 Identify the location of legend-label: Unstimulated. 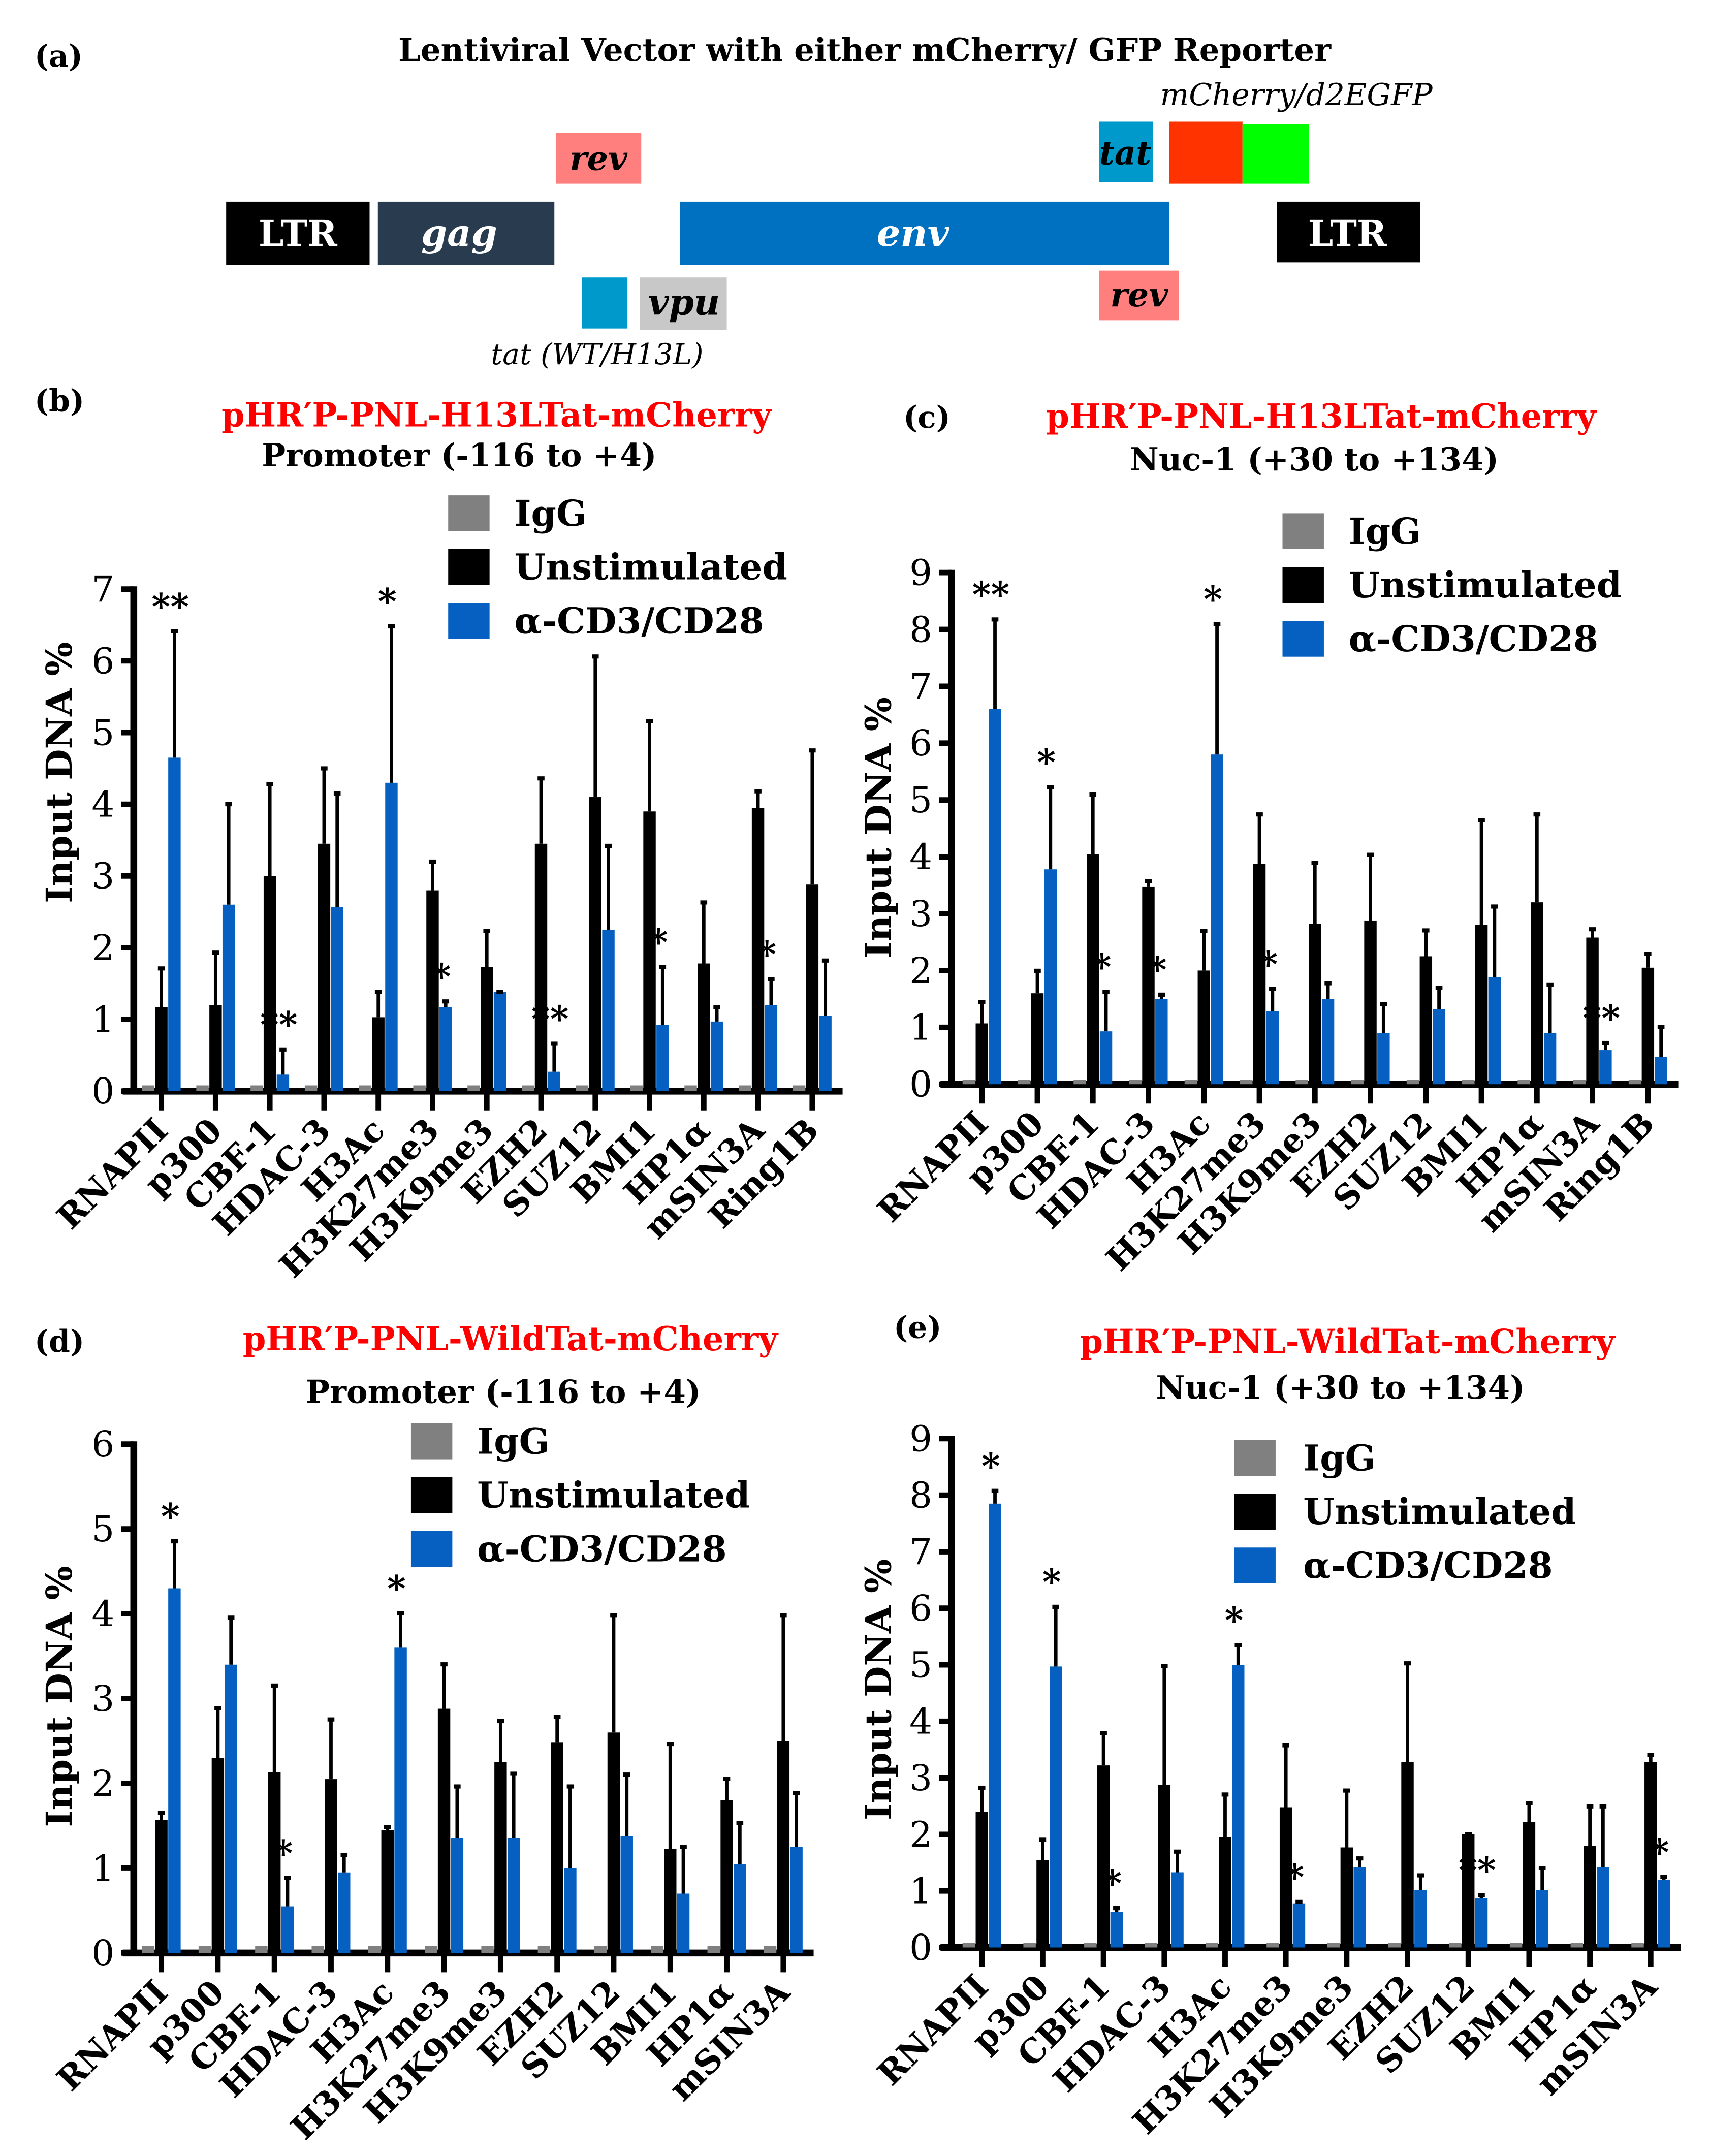
(651, 567).